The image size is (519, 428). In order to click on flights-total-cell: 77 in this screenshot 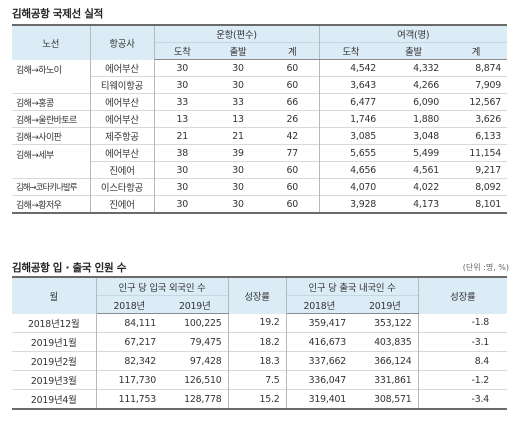, I will do `click(293, 153)`.